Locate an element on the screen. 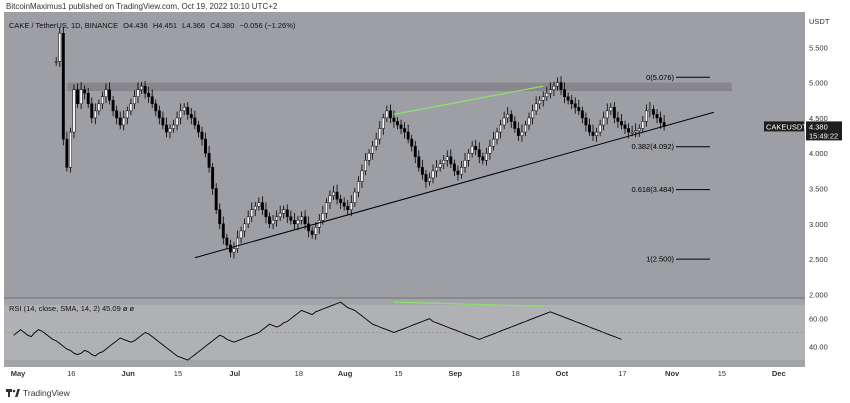 The image size is (850, 403). legend-high: H4.451 is located at coordinates (165, 25).